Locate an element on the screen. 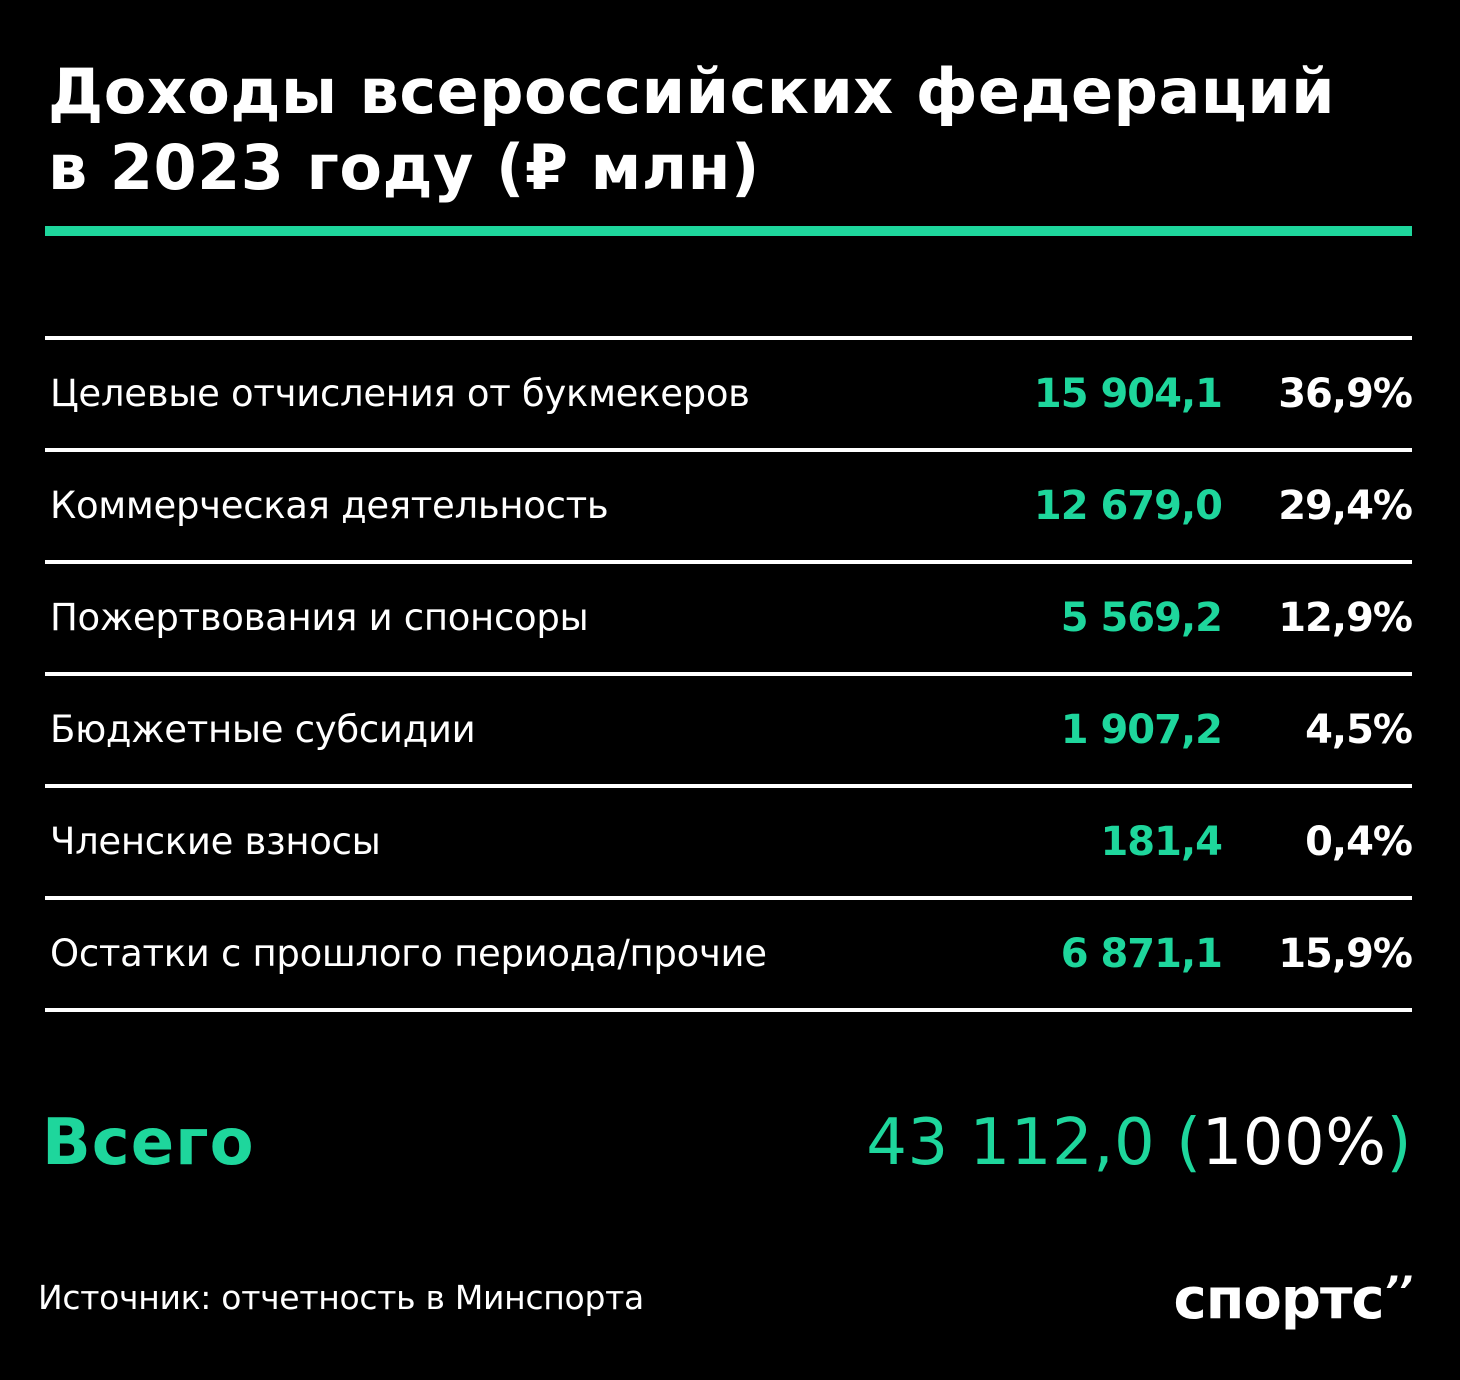 The height and width of the screenshot is (1380, 1460). row-label: Пожертвования и спонсоры is located at coordinates (319, 617).